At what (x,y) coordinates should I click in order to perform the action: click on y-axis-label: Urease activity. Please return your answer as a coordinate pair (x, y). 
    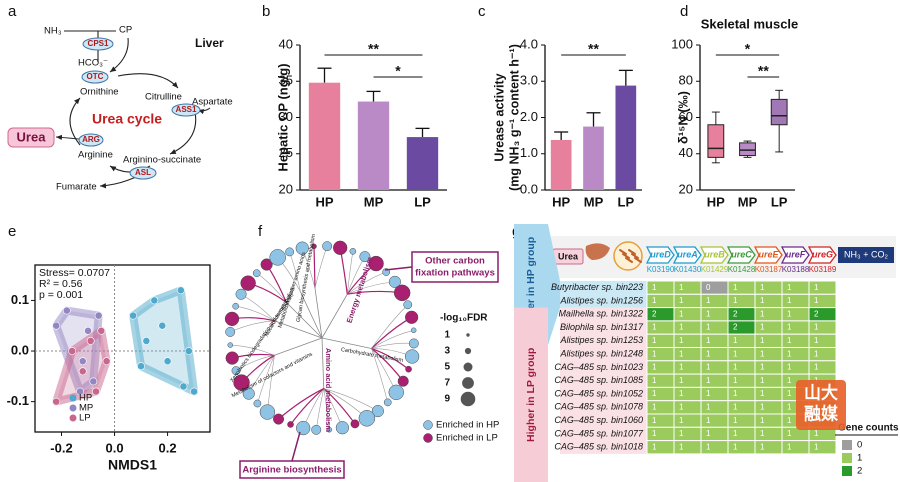
    Looking at the image, I should click on (499, 117).